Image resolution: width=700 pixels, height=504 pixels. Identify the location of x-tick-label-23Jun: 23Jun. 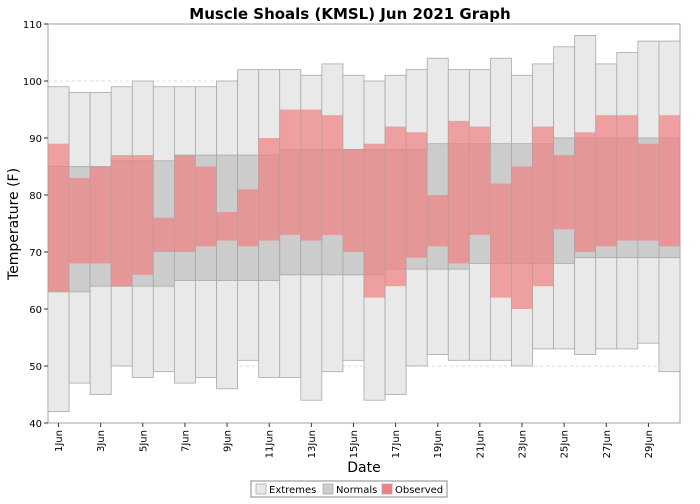
(523, 444).